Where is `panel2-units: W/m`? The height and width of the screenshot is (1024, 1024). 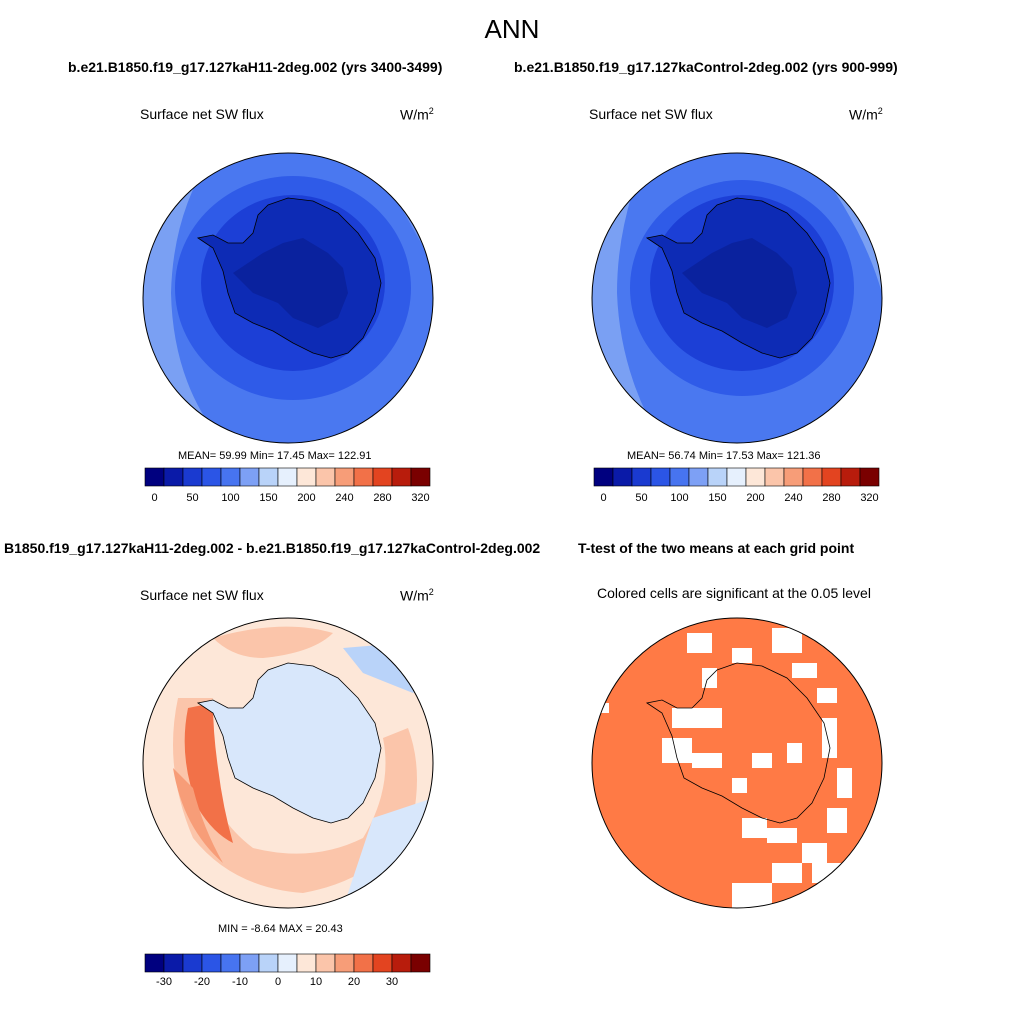
panel2-units: W/m is located at coordinates (863, 114).